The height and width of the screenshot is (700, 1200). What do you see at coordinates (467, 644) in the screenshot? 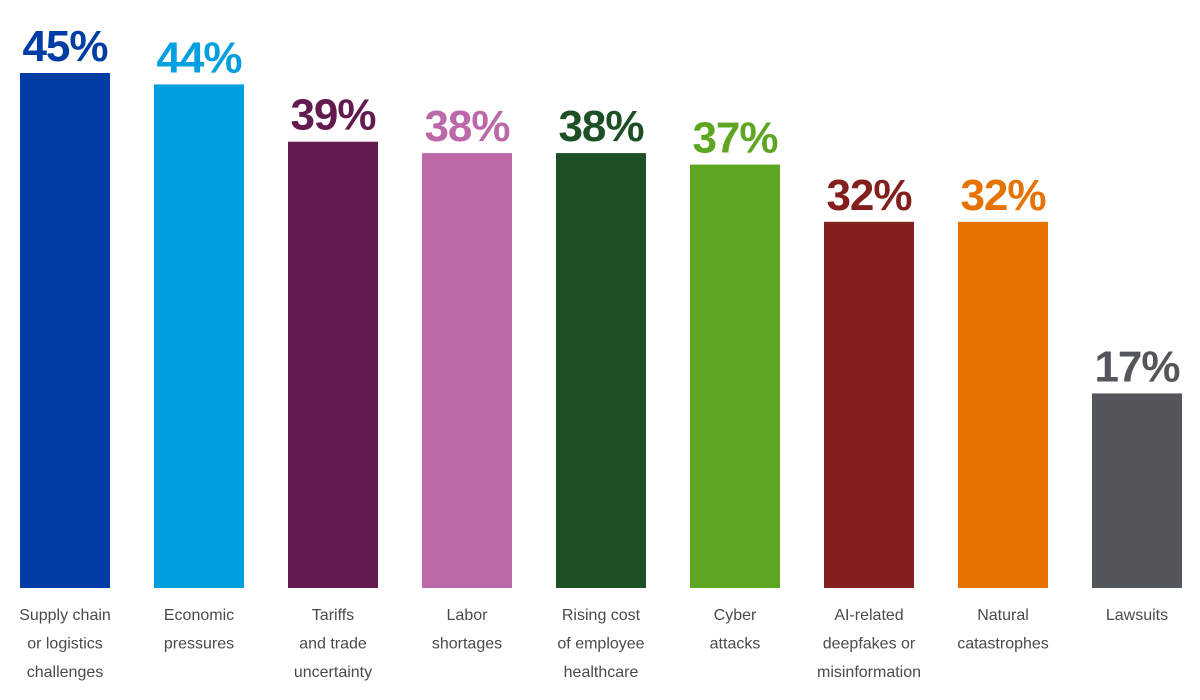
I see `category-label-line: shortages` at bounding box center [467, 644].